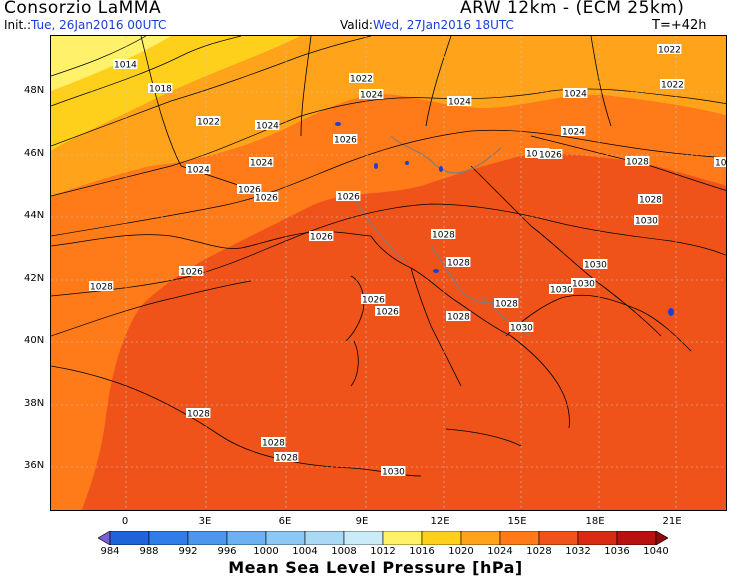 Image resolution: width=751 pixels, height=580 pixels. What do you see at coordinates (375, 567) in the screenshot?
I see `colorbar-title: Mean Sea Level Pressure [hPa]` at bounding box center [375, 567].